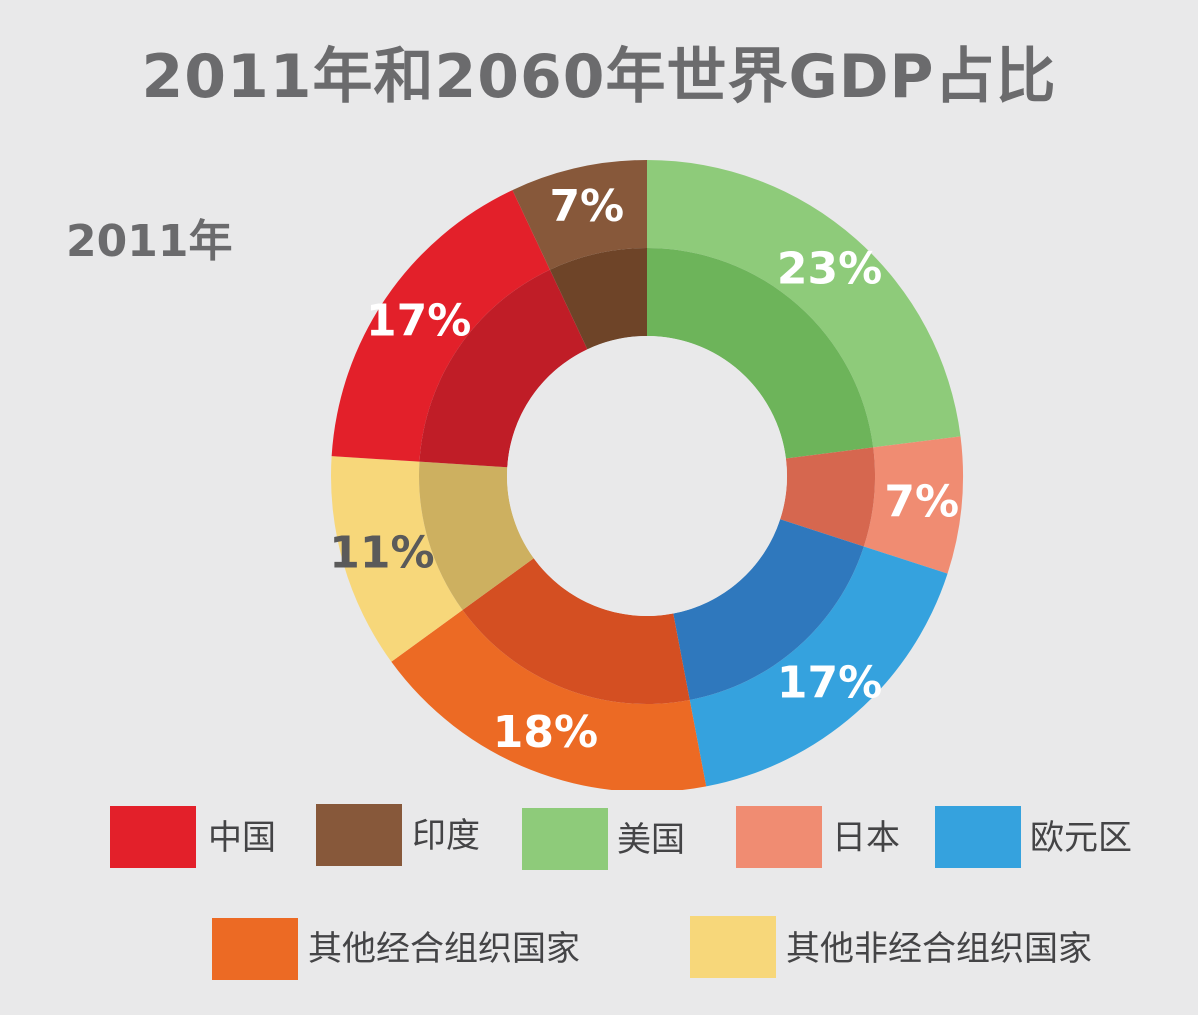 This screenshot has height=1015, width=1198. Describe the element at coordinates (444, 949) in the screenshot. I see `legend-label-other-oecd: 其他经合组织国家` at that location.